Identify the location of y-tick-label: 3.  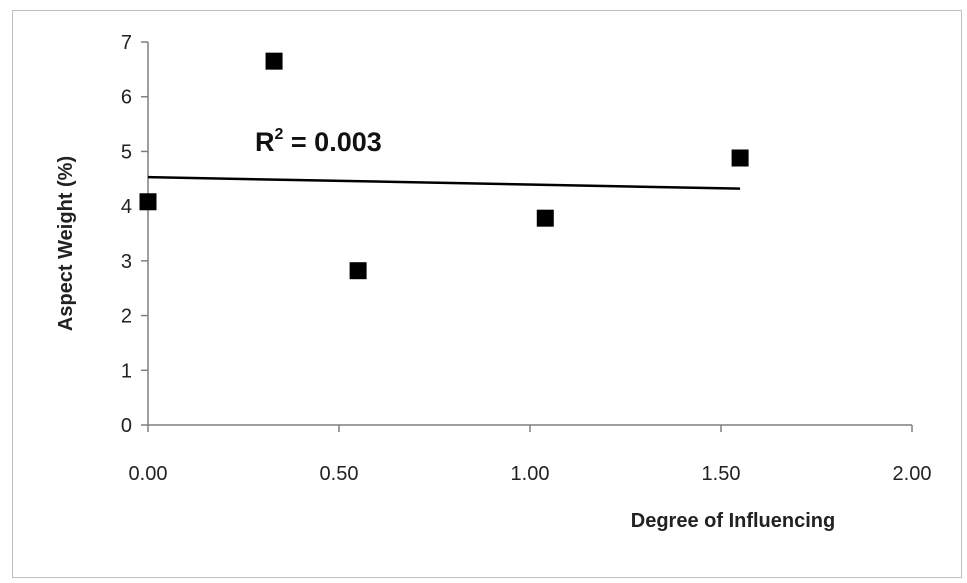
(126, 262).